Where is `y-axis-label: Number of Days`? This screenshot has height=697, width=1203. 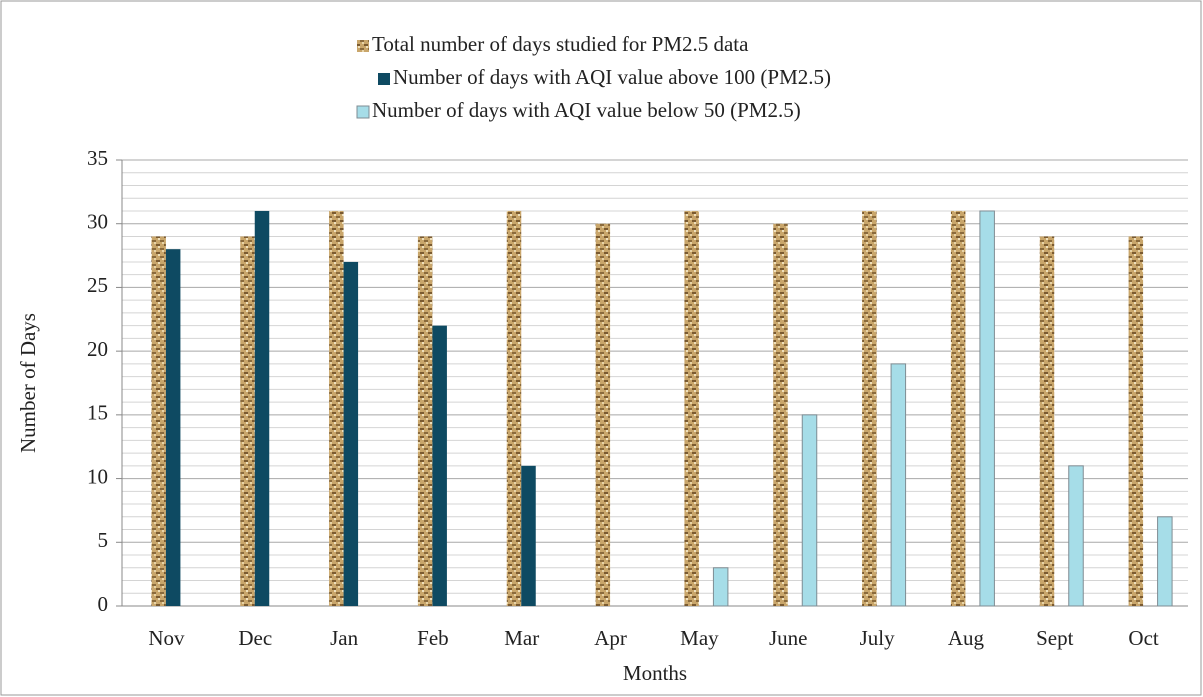 y-axis-label: Number of Days is located at coordinates (28, 383).